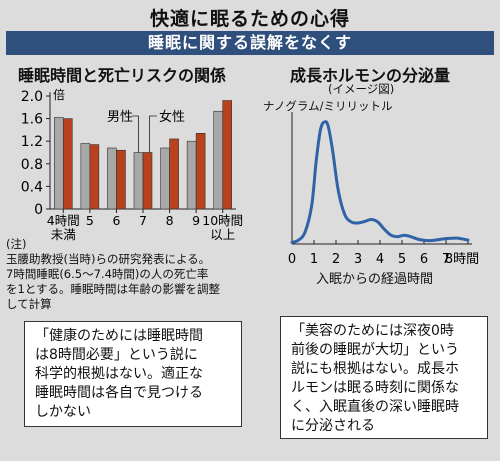 This screenshot has height=461, width=500. What do you see at coordinates (375, 369) in the screenshot?
I see `box-line: 説にも根拠はない。成長ホ` at bounding box center [375, 369].